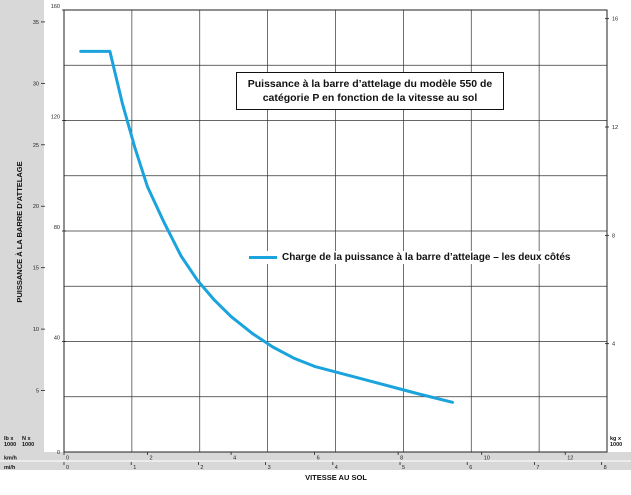  Describe the element at coordinates (67, 468) in the screenshot. I see `mih-tick-label: 0` at that location.